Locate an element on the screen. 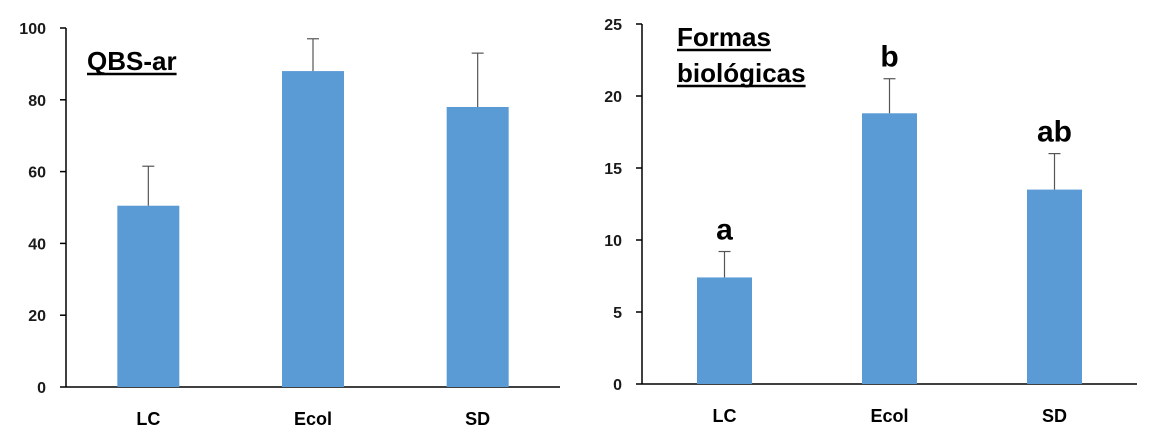  y-tick-label: 80 is located at coordinates (37, 101).